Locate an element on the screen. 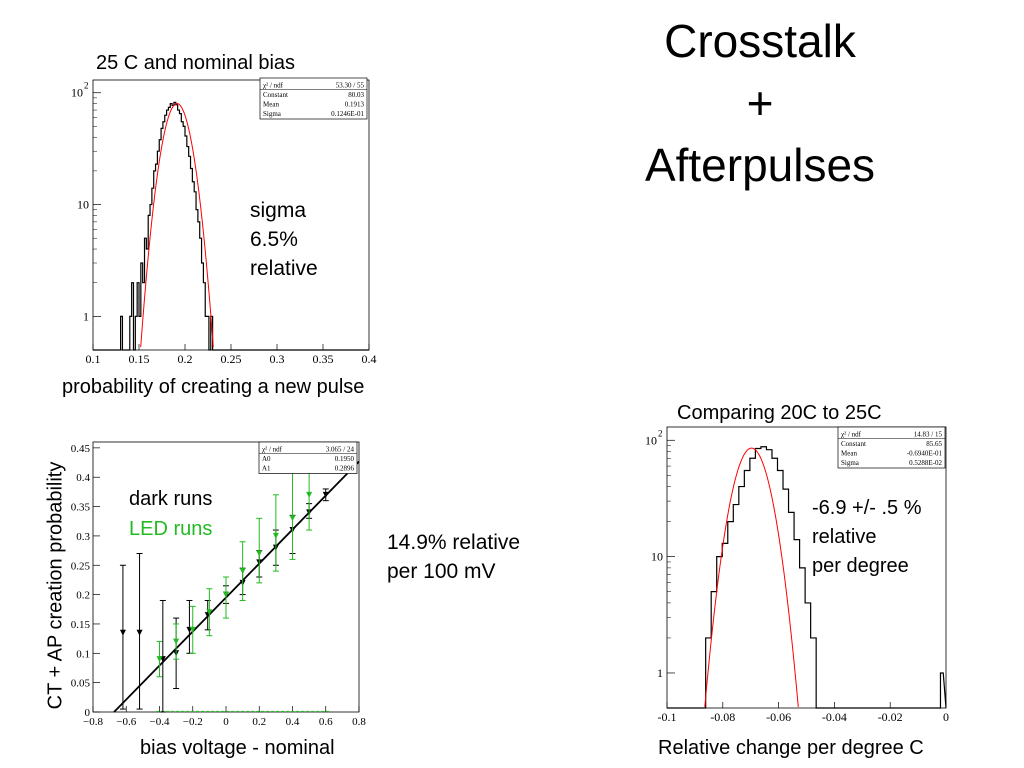 This screenshot has height=768, width=1024. annotation-line: per 100 mV is located at coordinates (441, 571).